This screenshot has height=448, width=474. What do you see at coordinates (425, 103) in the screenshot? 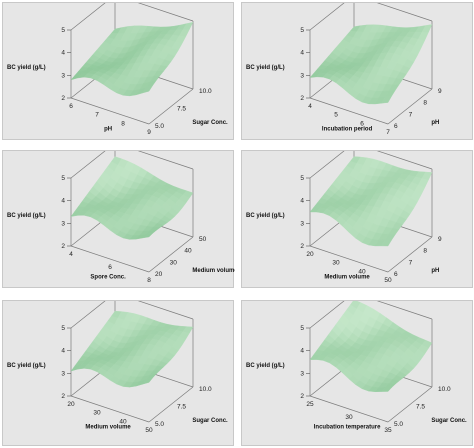
I see `y-tick-label-2-3: 8` at bounding box center [425, 103].